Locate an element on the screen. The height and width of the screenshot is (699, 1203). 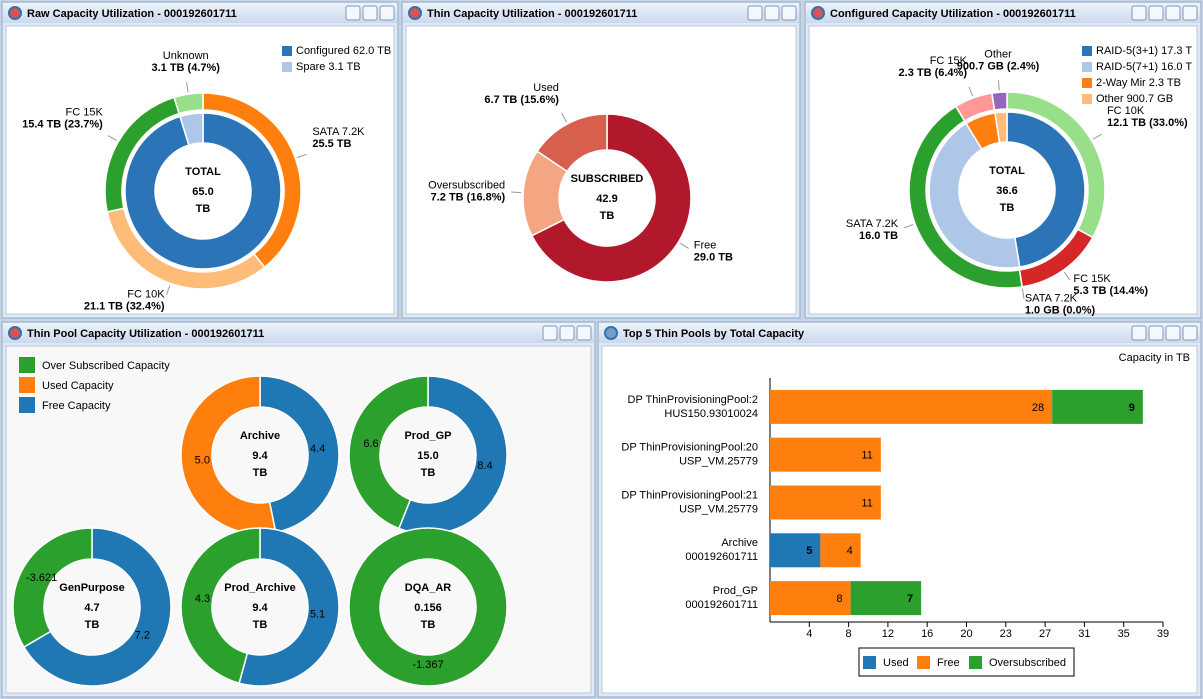
center-value: 9.4 is located at coordinates (260, 608).